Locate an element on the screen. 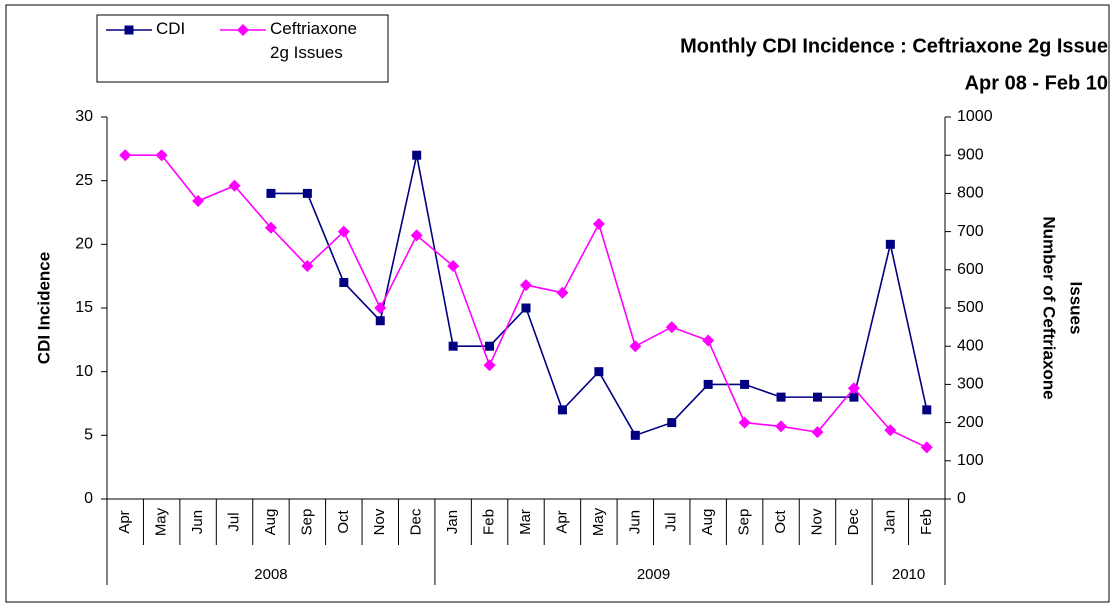 Image resolution: width=1115 pixels, height=612 pixels. x-tick-label: Mar is located at coordinates (525, 522).